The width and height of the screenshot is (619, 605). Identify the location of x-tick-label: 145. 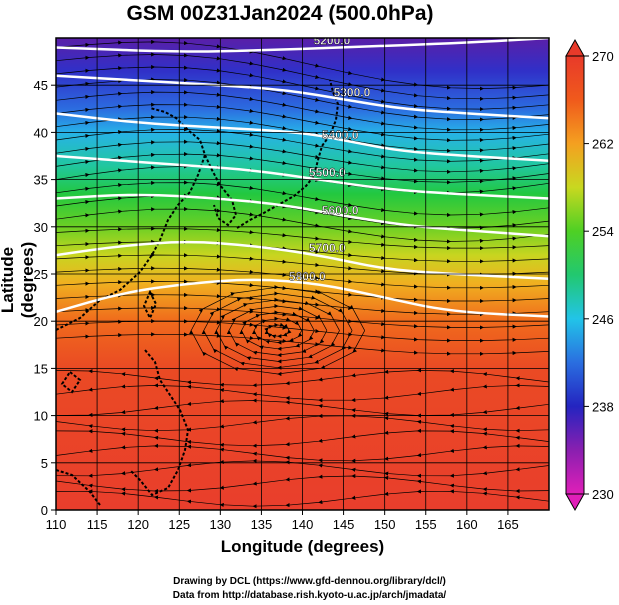
(344, 524).